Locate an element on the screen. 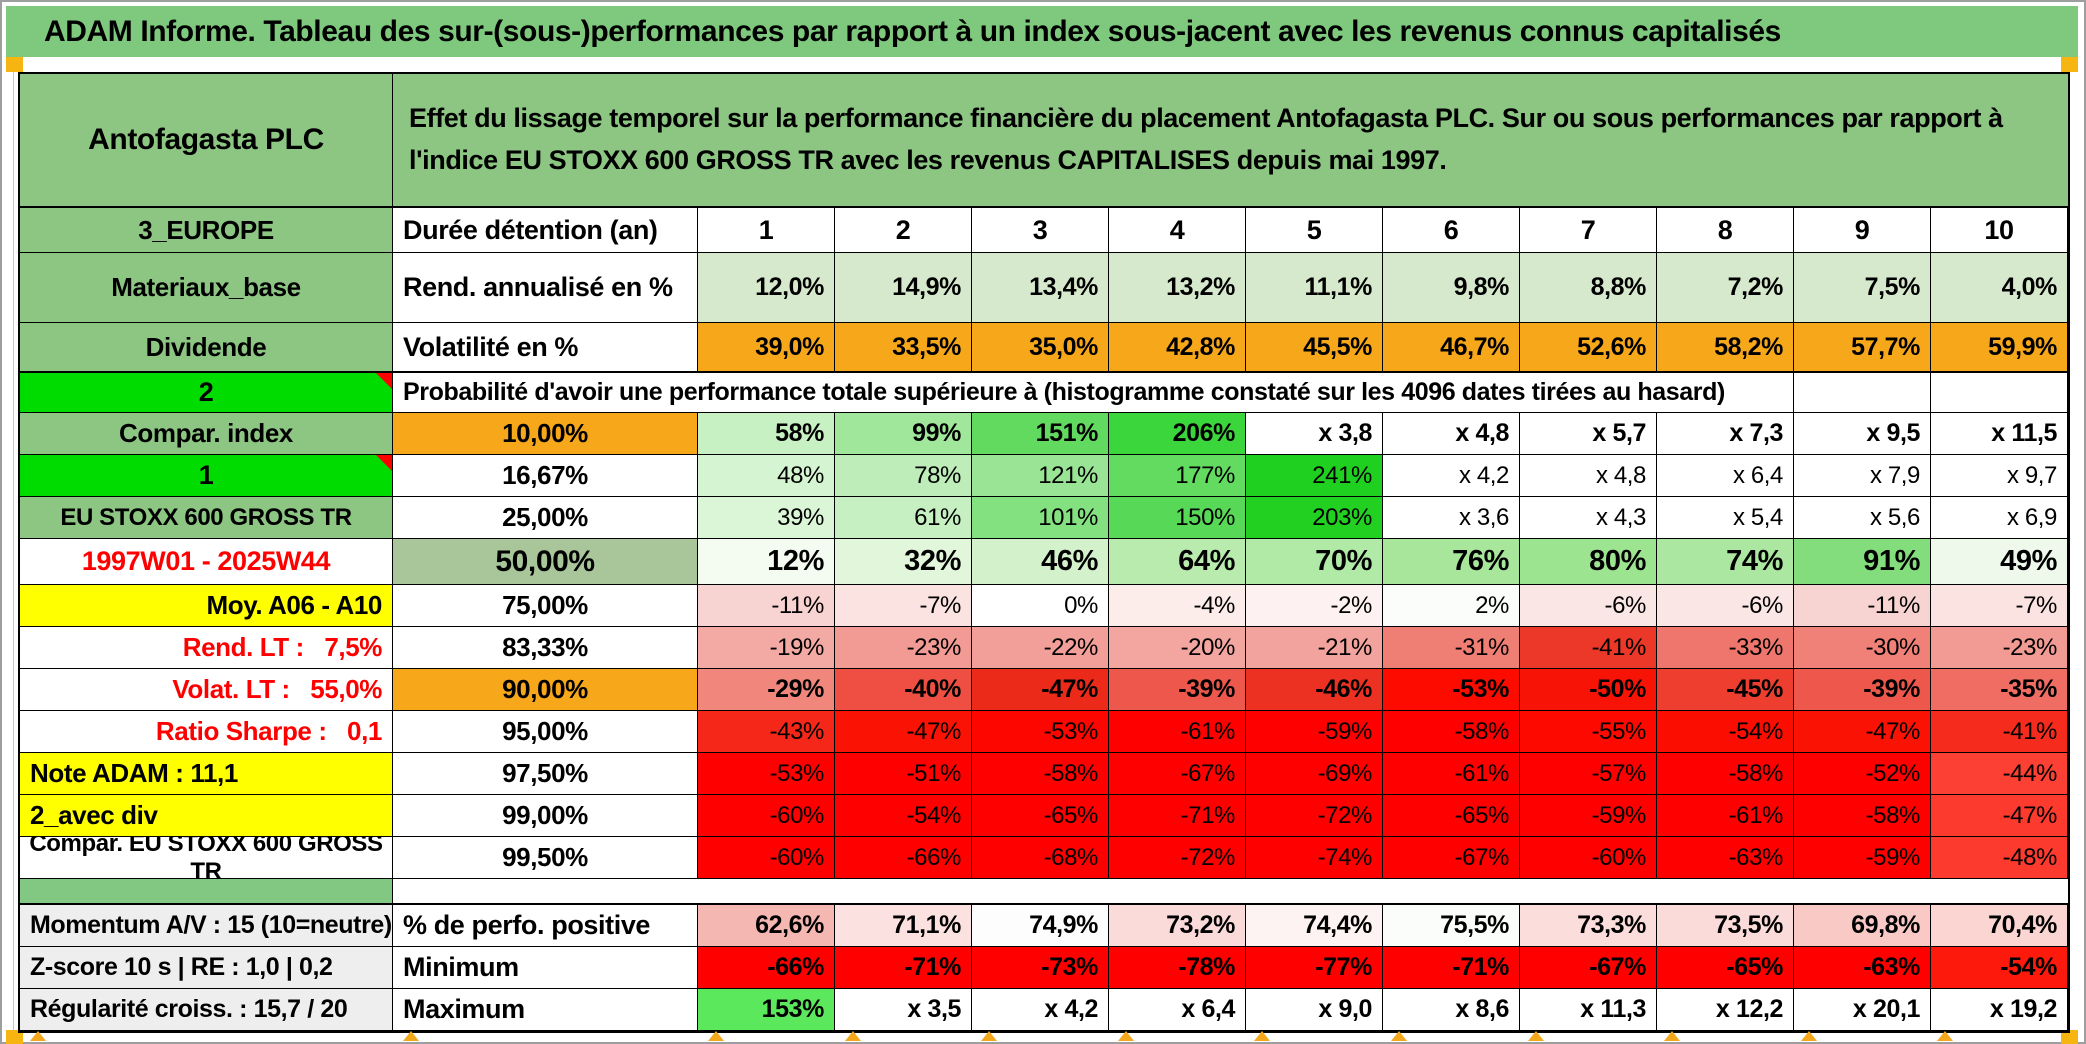  row-header-cell: 50,00% is located at coordinates (545, 562).